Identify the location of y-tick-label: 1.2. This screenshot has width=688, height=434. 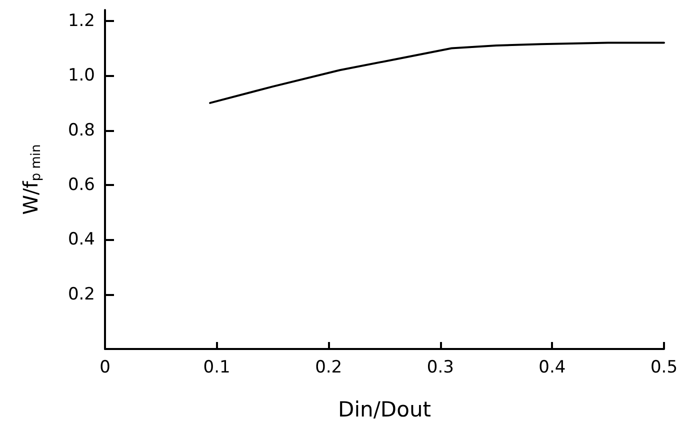
(81, 20).